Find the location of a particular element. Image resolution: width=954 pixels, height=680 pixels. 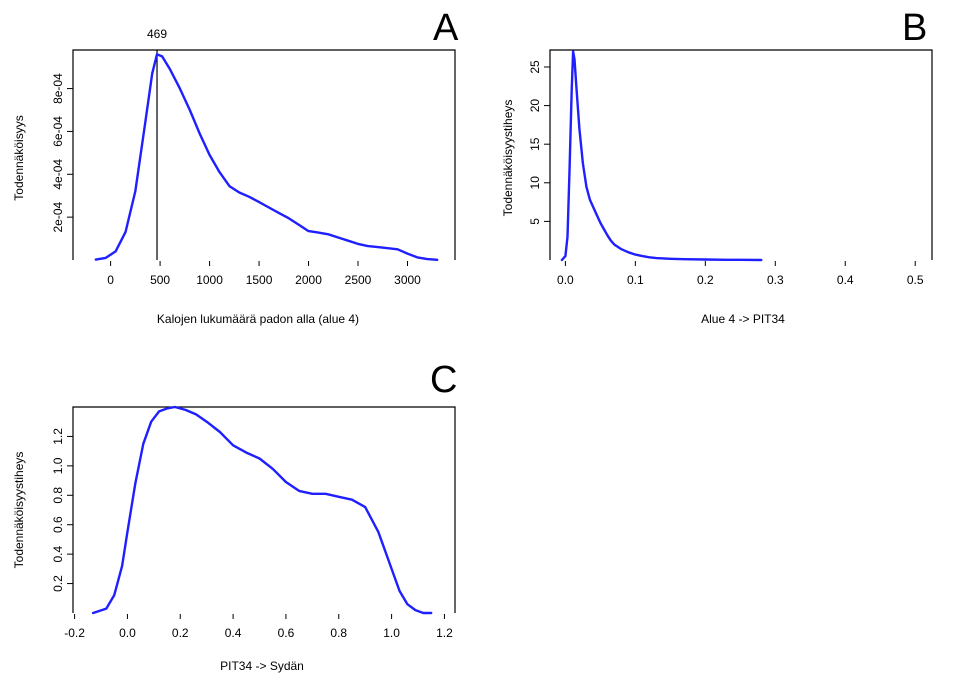

panel-a-xtick-label: 1000 is located at coordinates (209, 280).